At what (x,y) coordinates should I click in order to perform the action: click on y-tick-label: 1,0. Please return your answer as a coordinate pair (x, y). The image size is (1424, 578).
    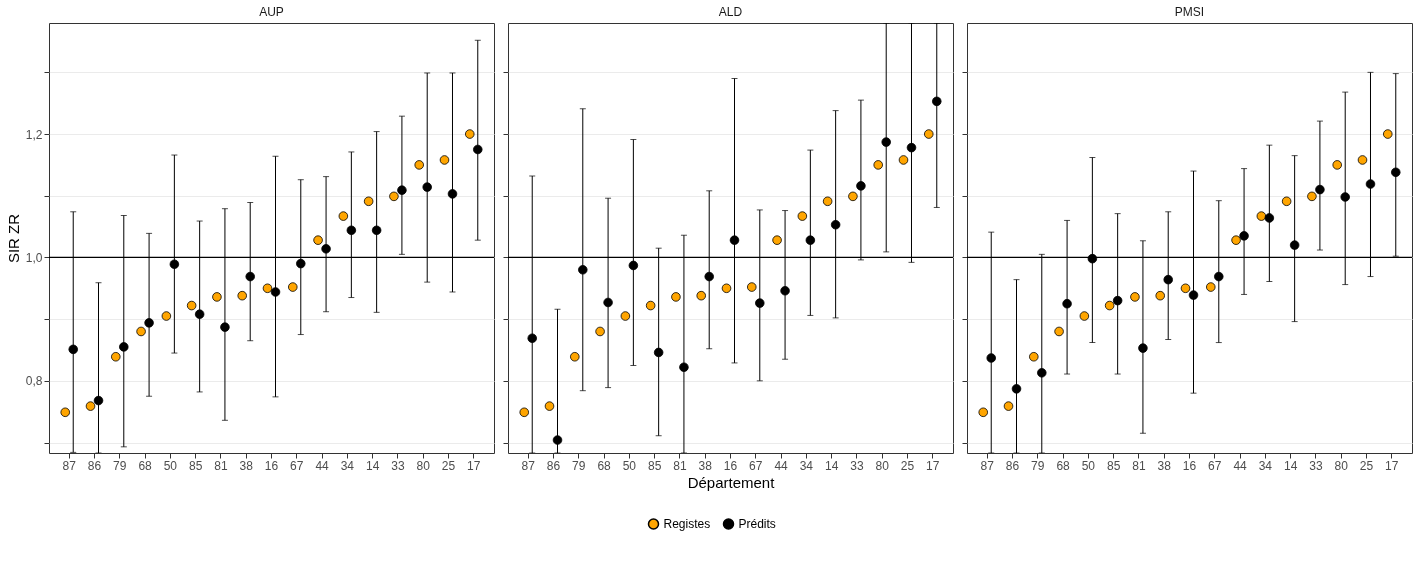
    Looking at the image, I should click on (34, 257).